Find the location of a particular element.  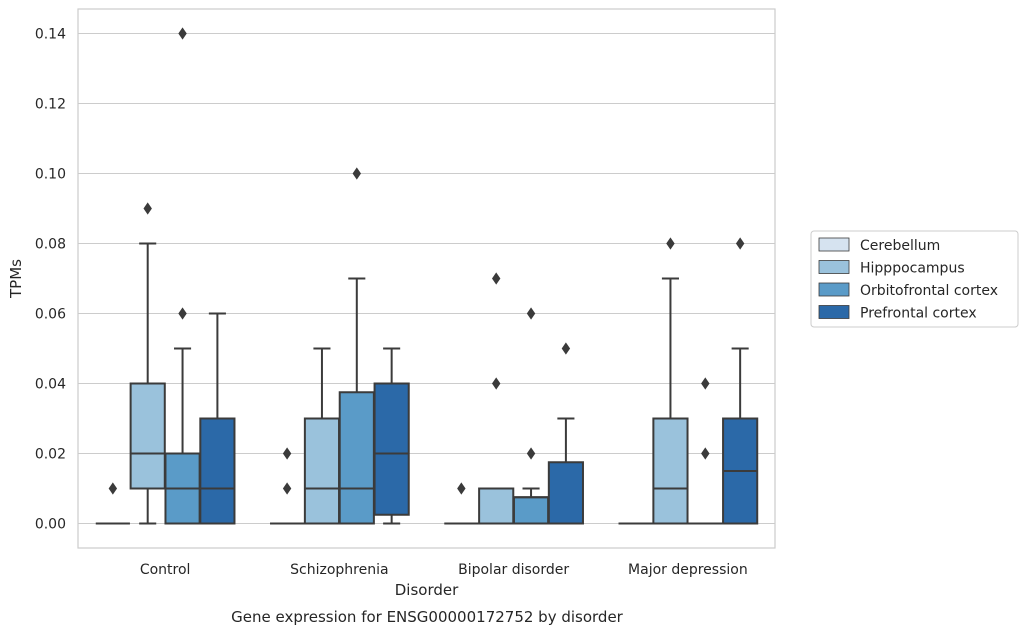

y-axis-ticks: 0.00 0.02 0.04 0.06 0.08 0.10 0.12 0.14 is located at coordinates (50, 280).